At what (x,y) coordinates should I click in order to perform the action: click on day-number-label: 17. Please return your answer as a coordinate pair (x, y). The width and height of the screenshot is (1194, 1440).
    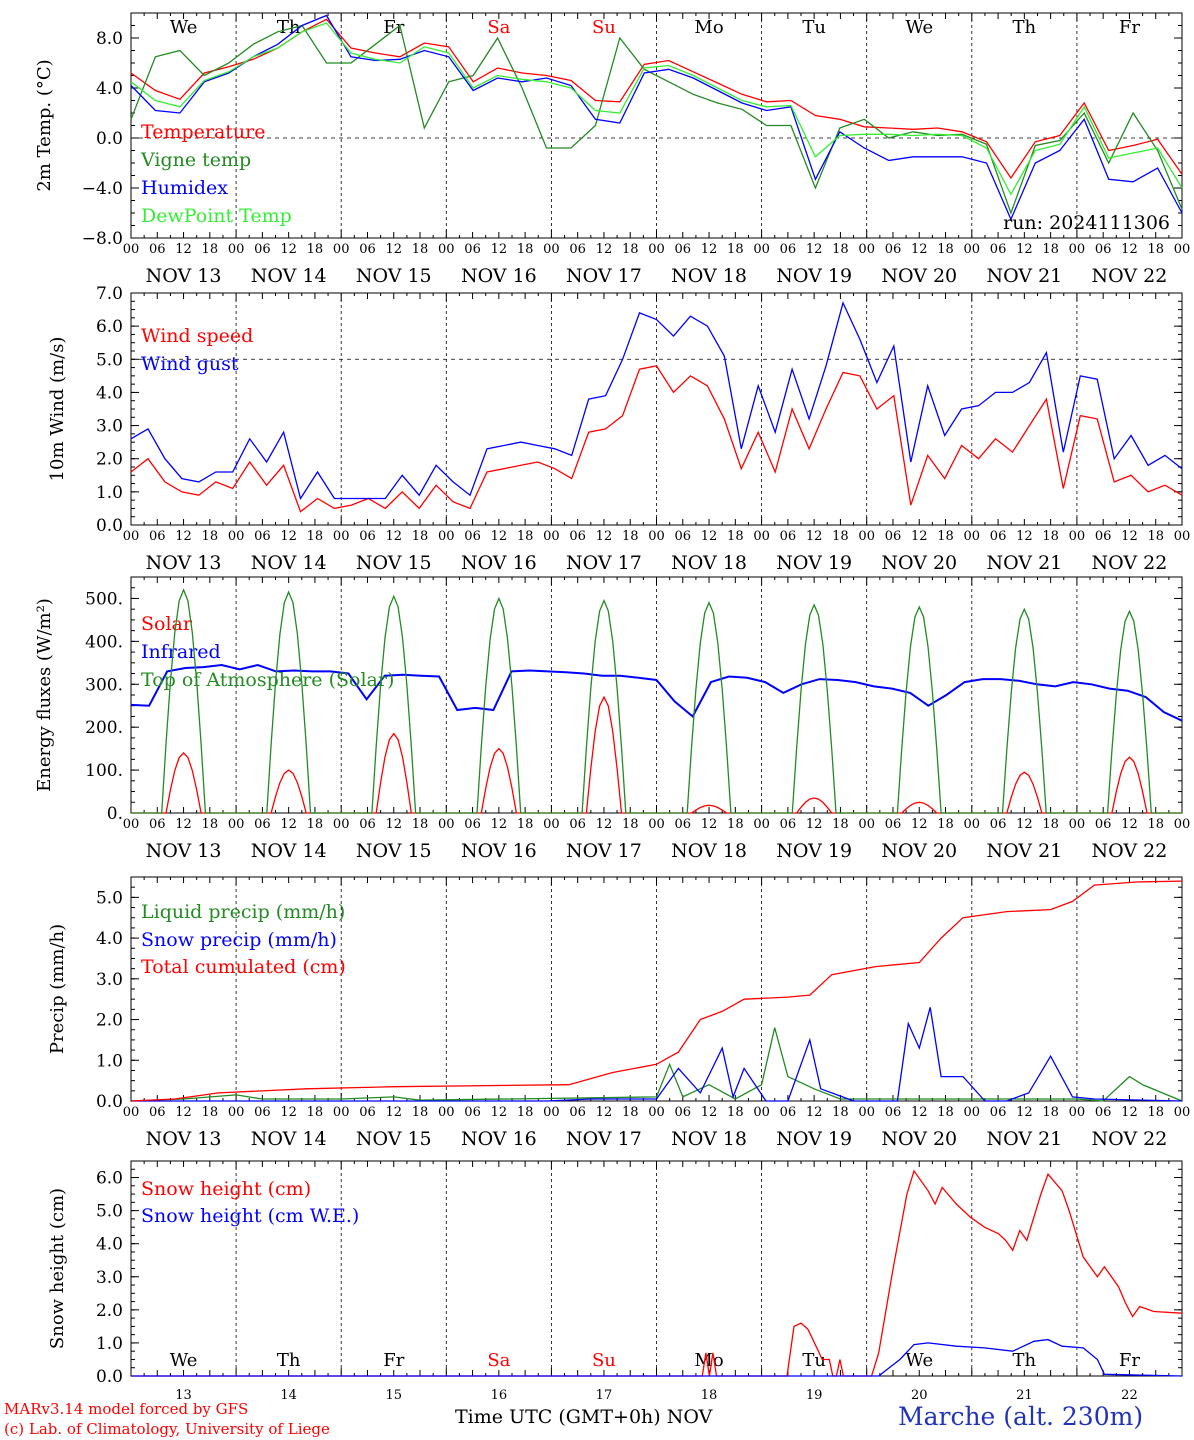
    Looking at the image, I should click on (604, 1395).